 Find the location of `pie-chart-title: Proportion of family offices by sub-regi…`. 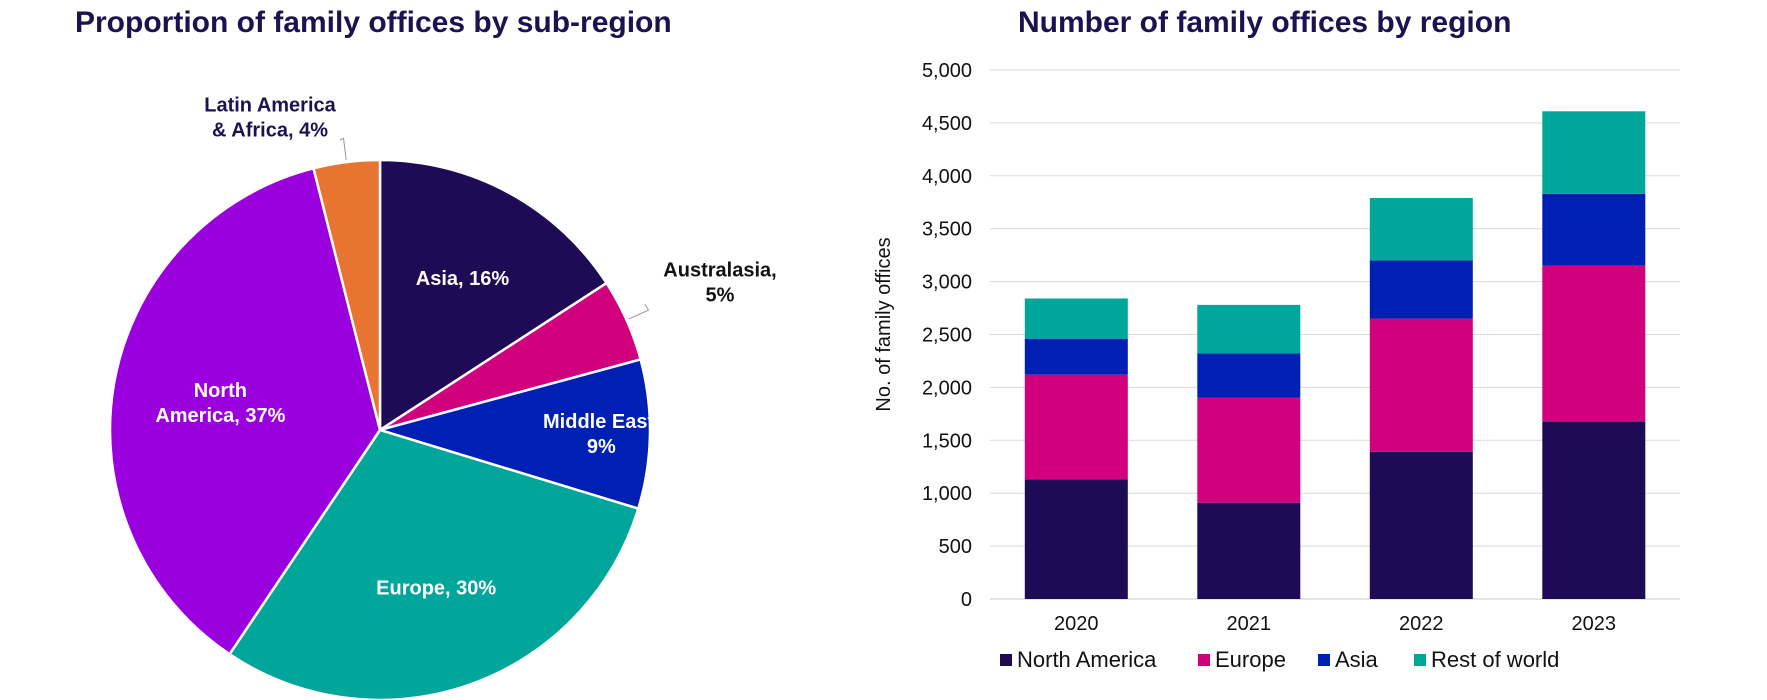

pie-chart-title: Proportion of family offices by sub-regi… is located at coordinates (373, 22).